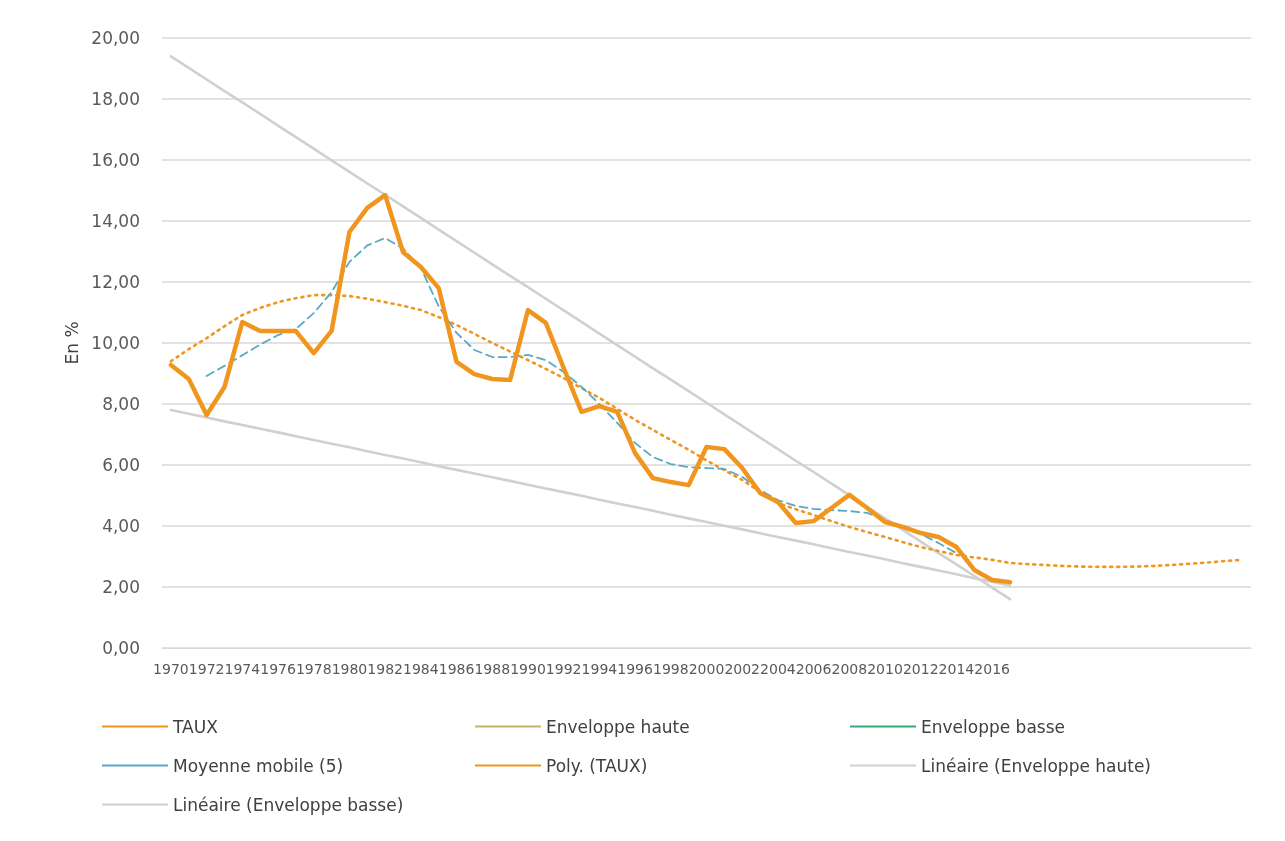 The width and height of the screenshot is (1285, 841). What do you see at coordinates (618, 726) in the screenshot?
I see `legend-label: Enveloppe haute` at bounding box center [618, 726].